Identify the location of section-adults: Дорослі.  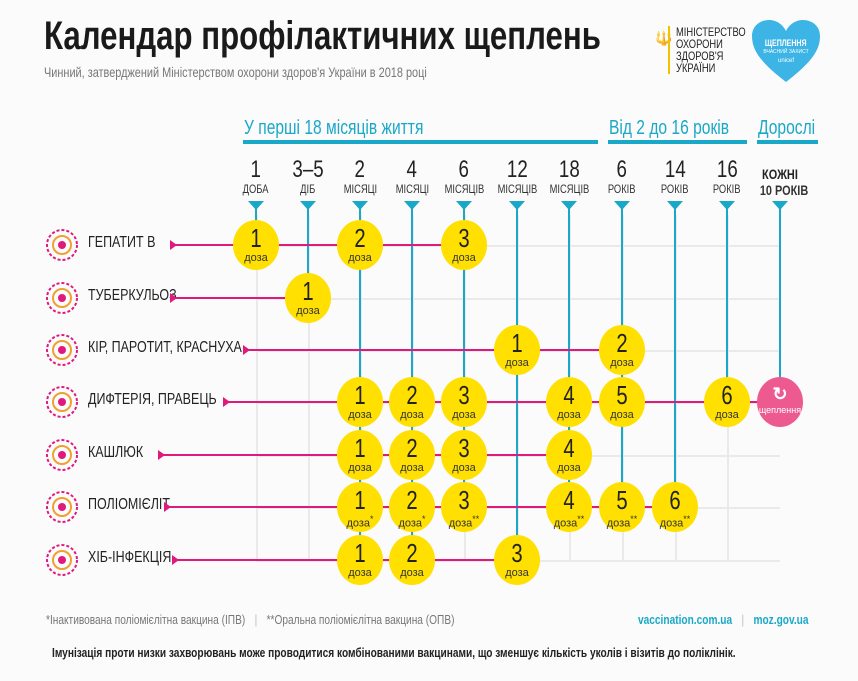
(787, 128).